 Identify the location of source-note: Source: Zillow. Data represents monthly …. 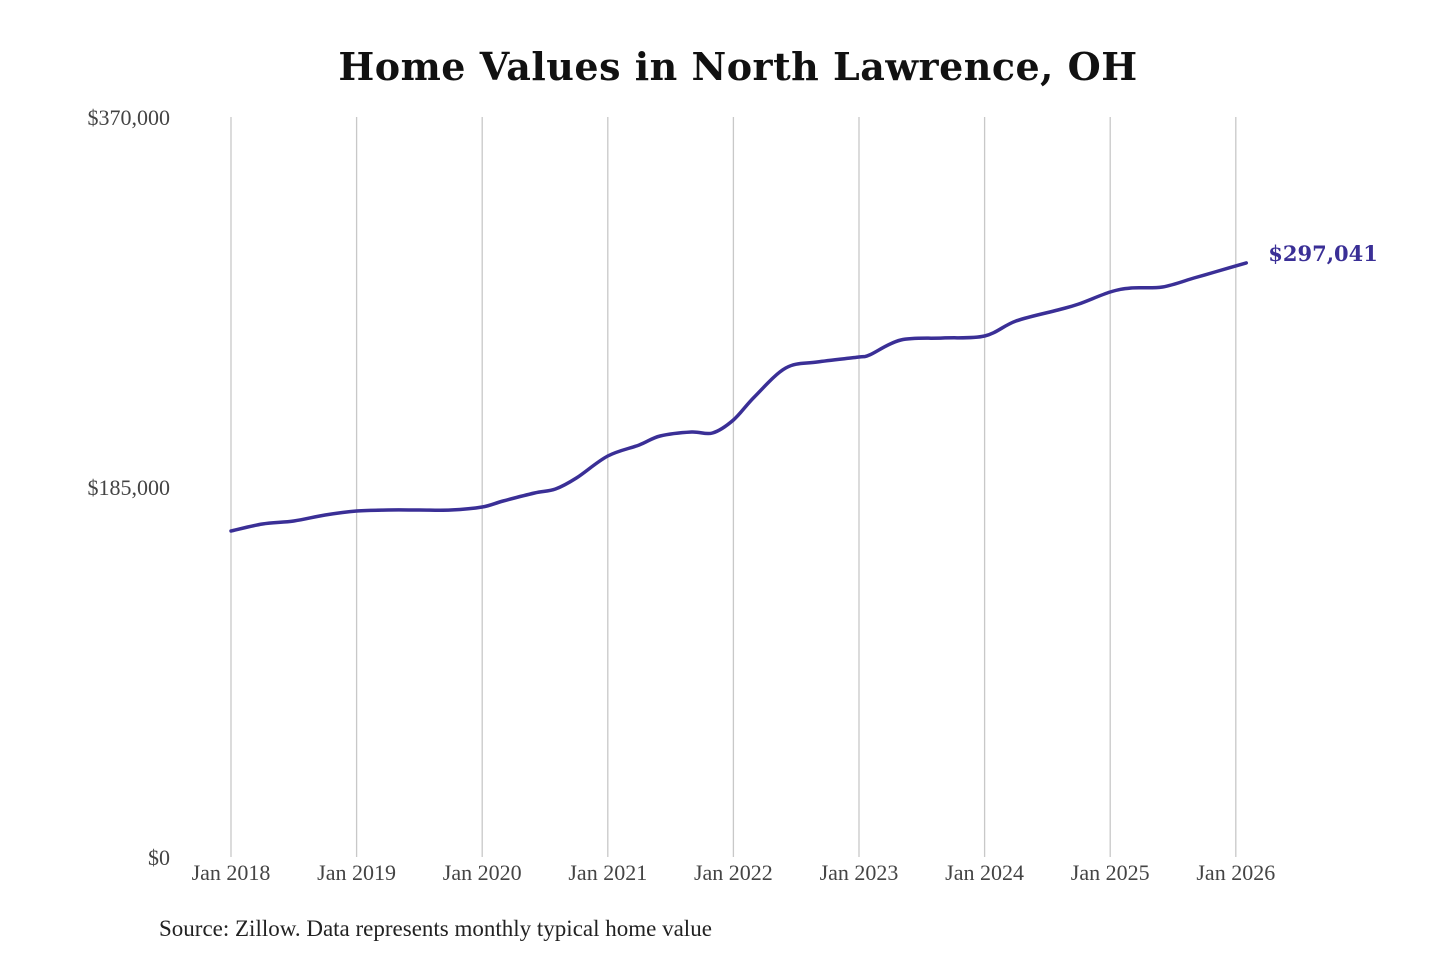
(435, 928).